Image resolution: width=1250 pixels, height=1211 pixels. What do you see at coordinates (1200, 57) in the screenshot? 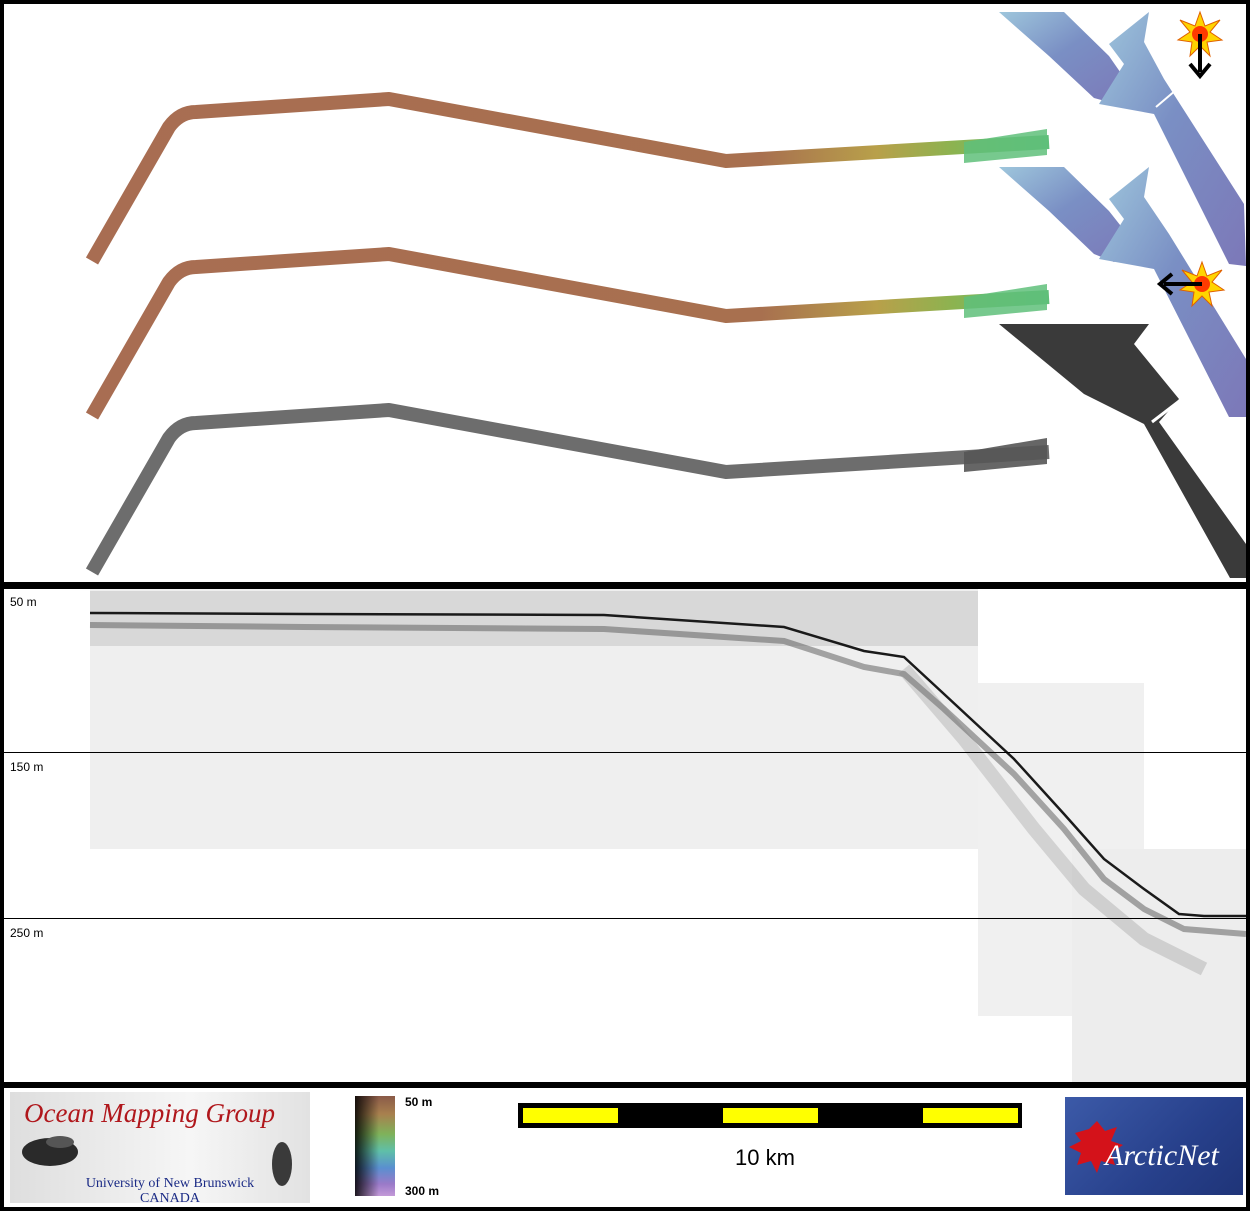
I see `arrow-down-icon` at bounding box center [1200, 57].